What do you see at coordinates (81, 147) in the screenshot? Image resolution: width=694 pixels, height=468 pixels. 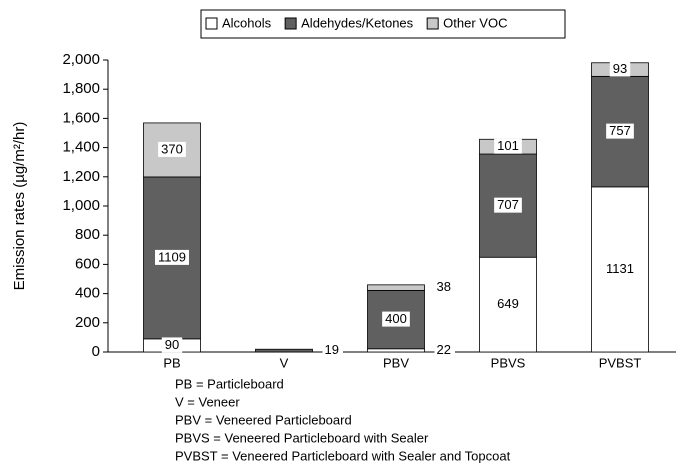 I see `y-tick-label: 1,400` at bounding box center [81, 147].